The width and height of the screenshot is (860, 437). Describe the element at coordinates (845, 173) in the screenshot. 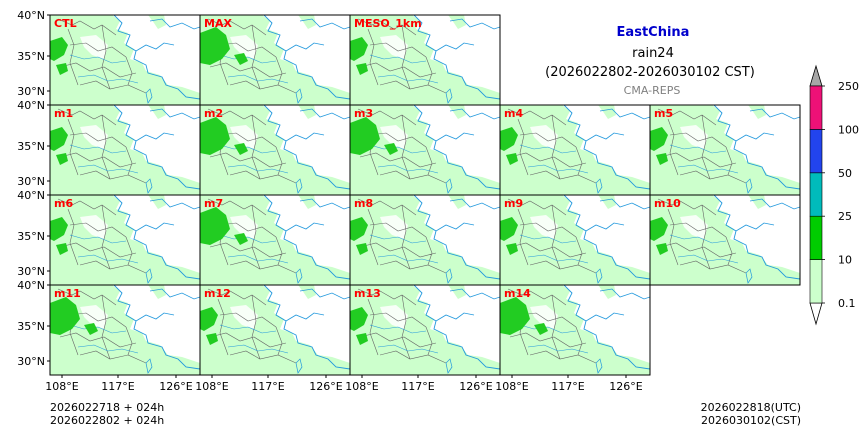

I see `colorbar-level-label: 50` at that location.